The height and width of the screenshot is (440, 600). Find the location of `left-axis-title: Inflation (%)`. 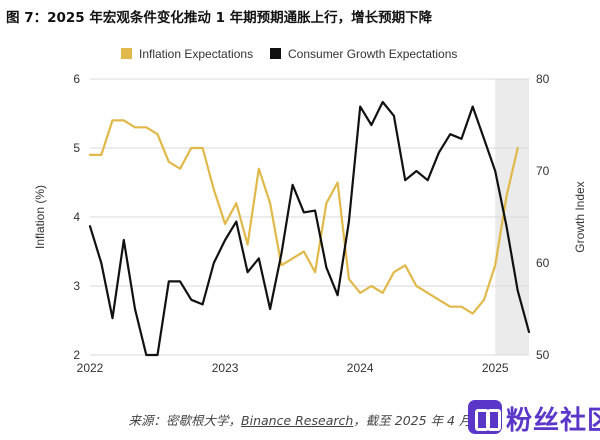

left-axis-title: Inflation (%) is located at coordinates (40, 217).